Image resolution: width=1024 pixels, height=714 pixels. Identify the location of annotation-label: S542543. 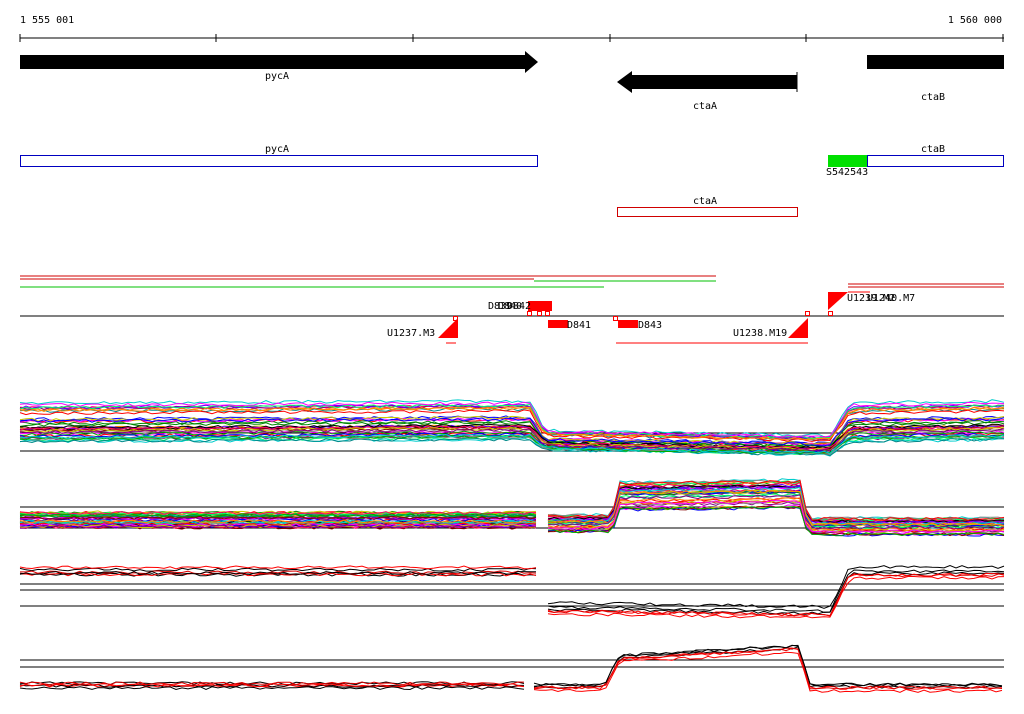
(847, 172).